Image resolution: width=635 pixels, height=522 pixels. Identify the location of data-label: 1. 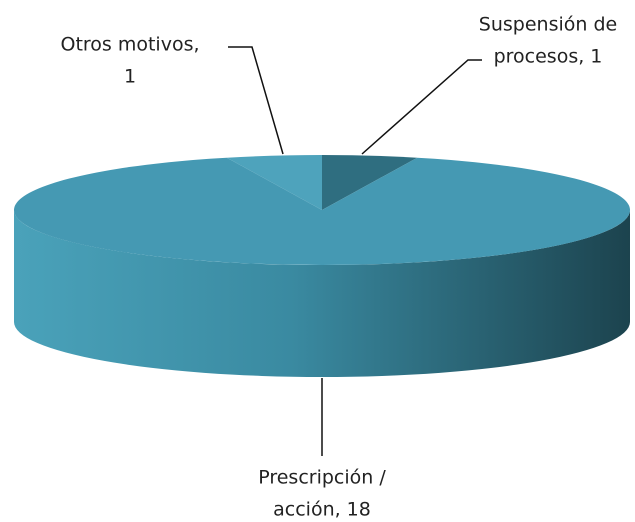
(130, 77).